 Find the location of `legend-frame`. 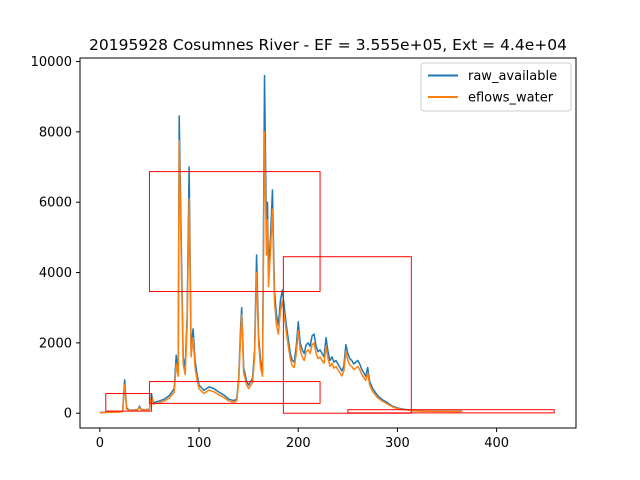

legend-frame is located at coordinates (496, 87).